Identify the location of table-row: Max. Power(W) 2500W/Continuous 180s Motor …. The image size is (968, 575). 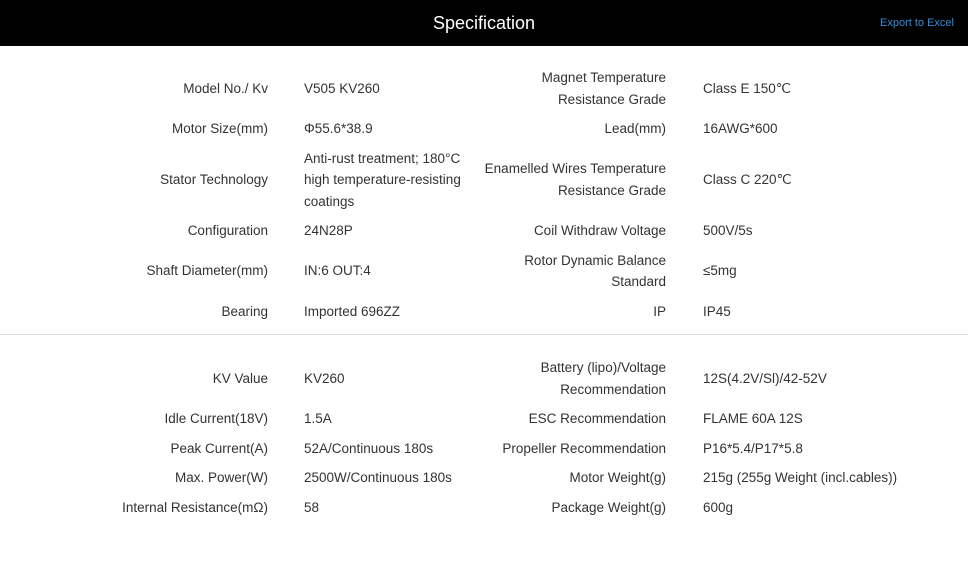
(484, 478).